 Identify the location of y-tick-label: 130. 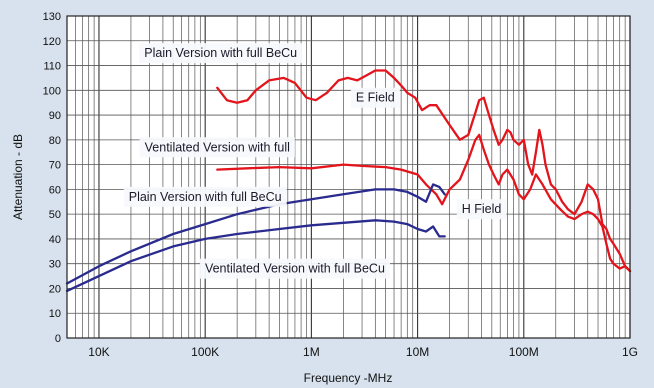
(52, 17).